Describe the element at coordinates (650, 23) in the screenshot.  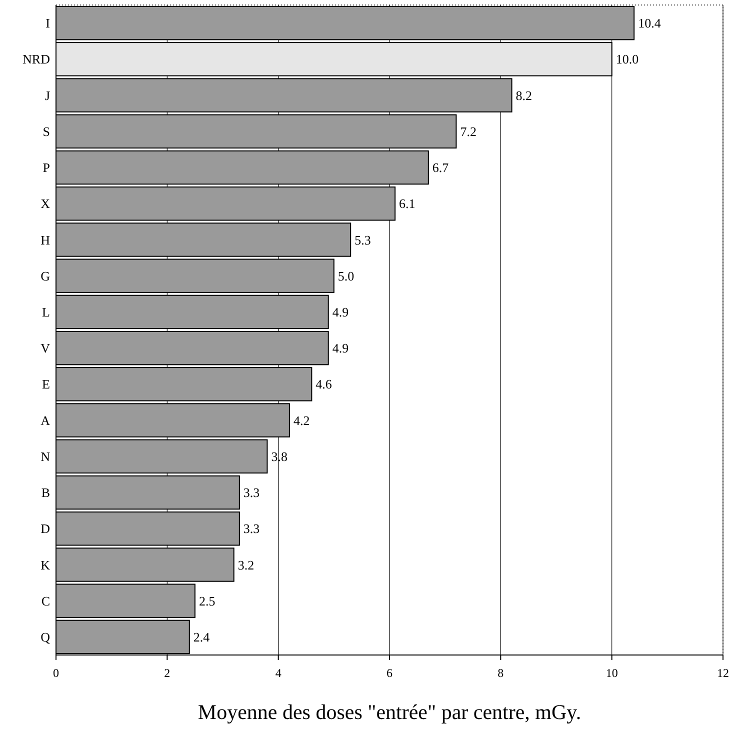
I see `data-label: 10.4` at that location.